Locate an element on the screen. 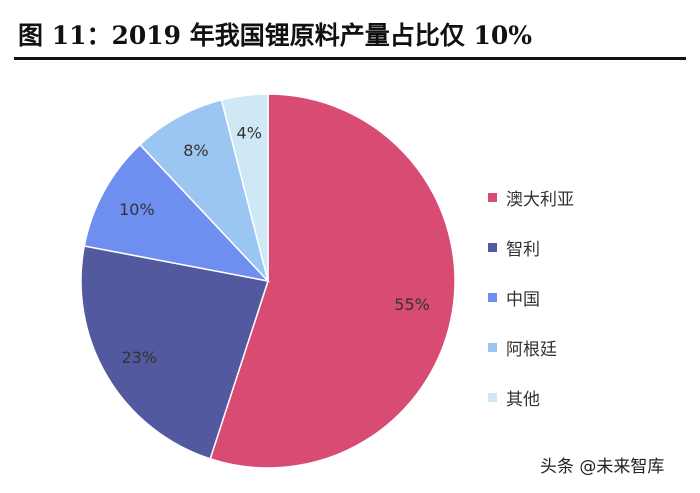  legend-label: 其他 is located at coordinates (523, 399).